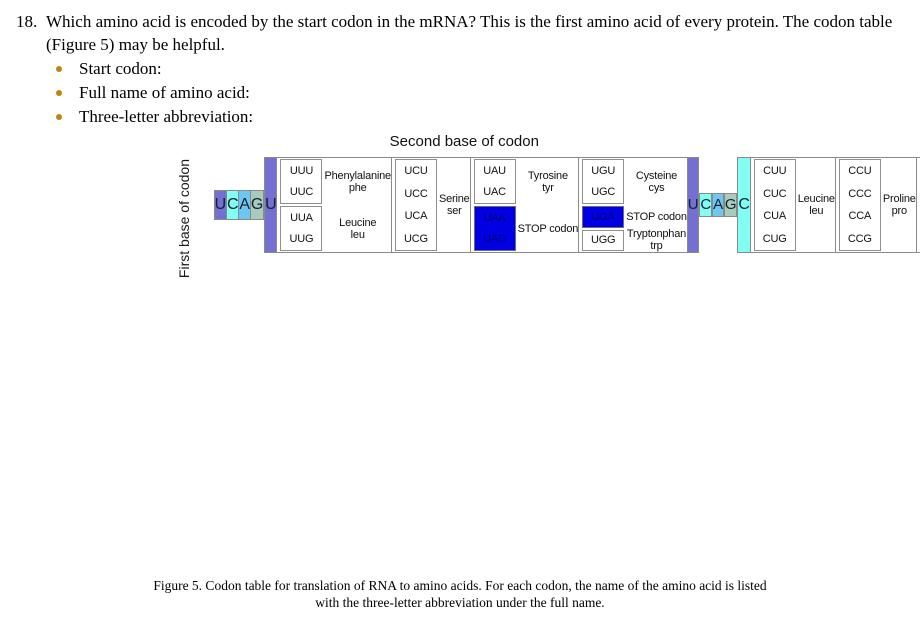 This screenshot has width=920, height=632. I want to click on amino-acid-name: Leucine, so click(358, 222).